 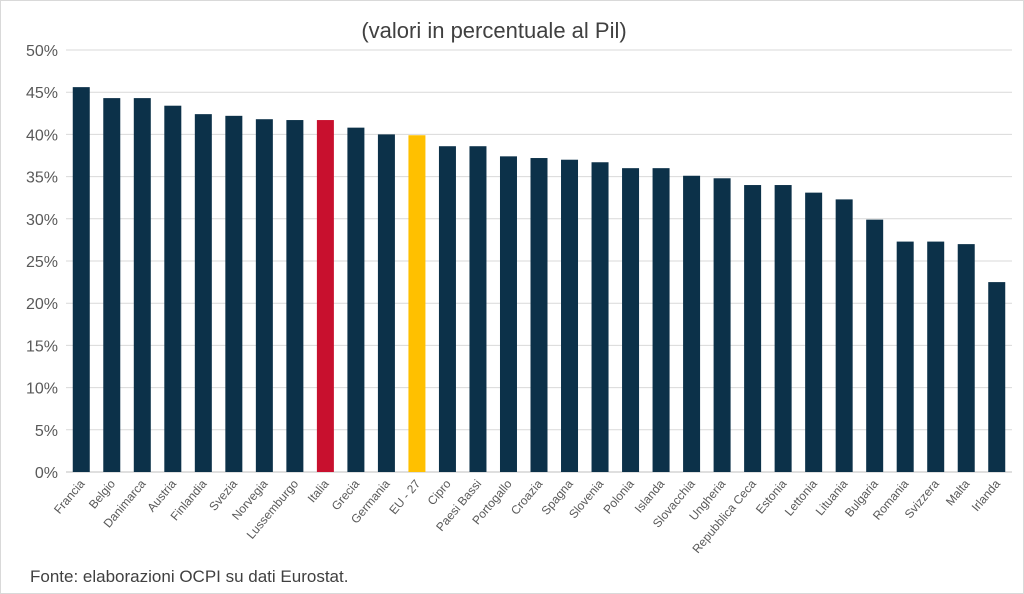 What do you see at coordinates (112, 285) in the screenshot?
I see `bar-belgio` at bounding box center [112, 285].